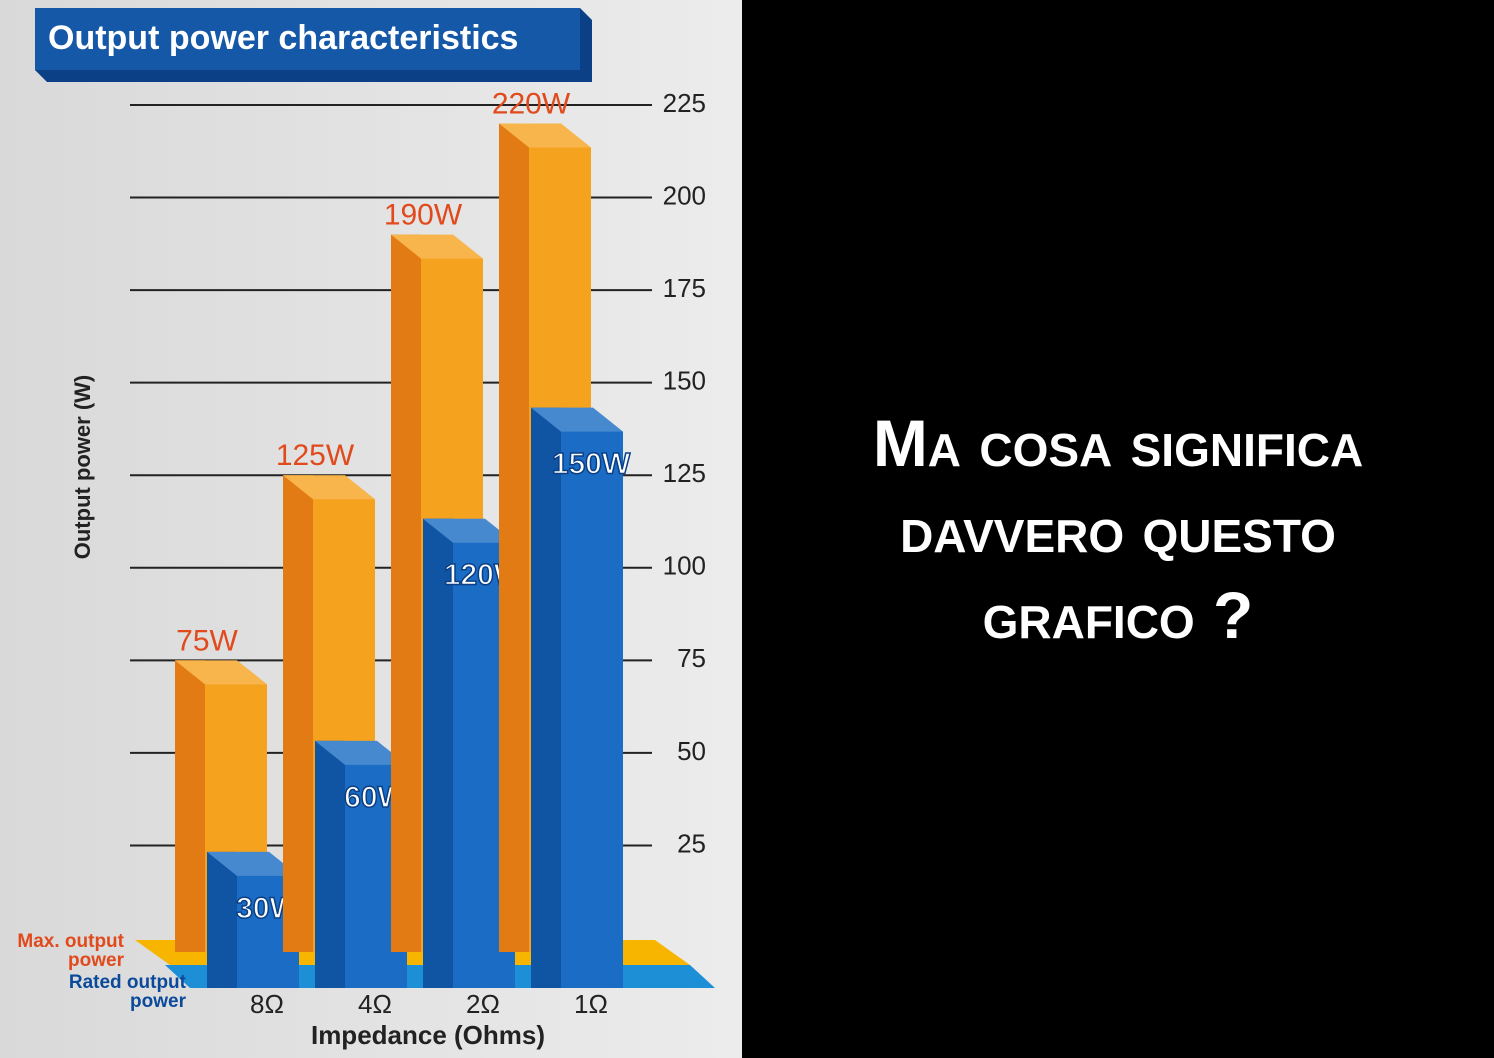  I want to click on y-tick-label: 200, so click(684, 195).